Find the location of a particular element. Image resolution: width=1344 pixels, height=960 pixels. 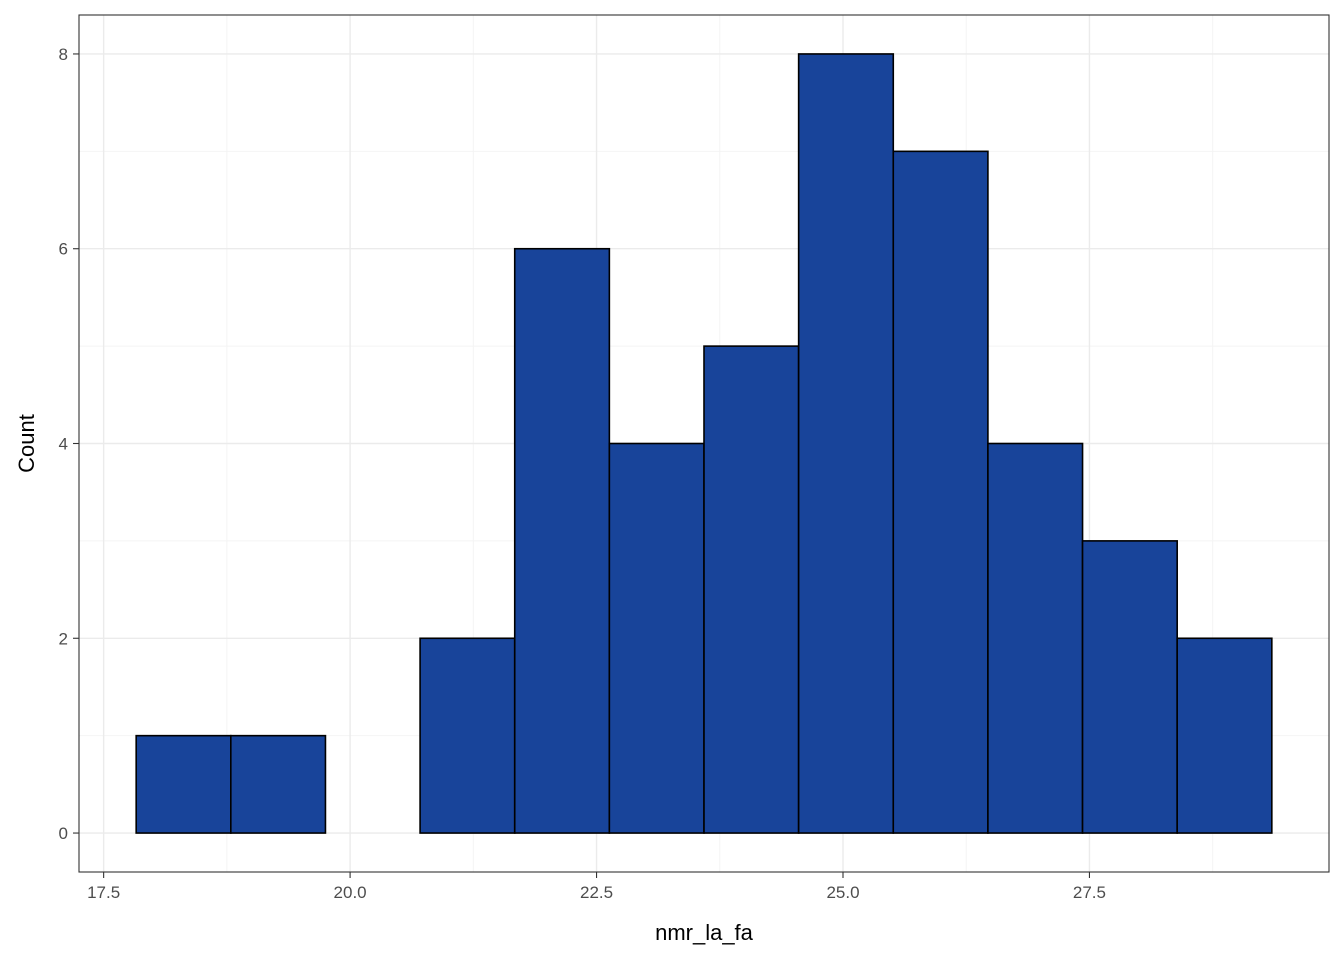

y-axis-title: Count is located at coordinates (26, 443).